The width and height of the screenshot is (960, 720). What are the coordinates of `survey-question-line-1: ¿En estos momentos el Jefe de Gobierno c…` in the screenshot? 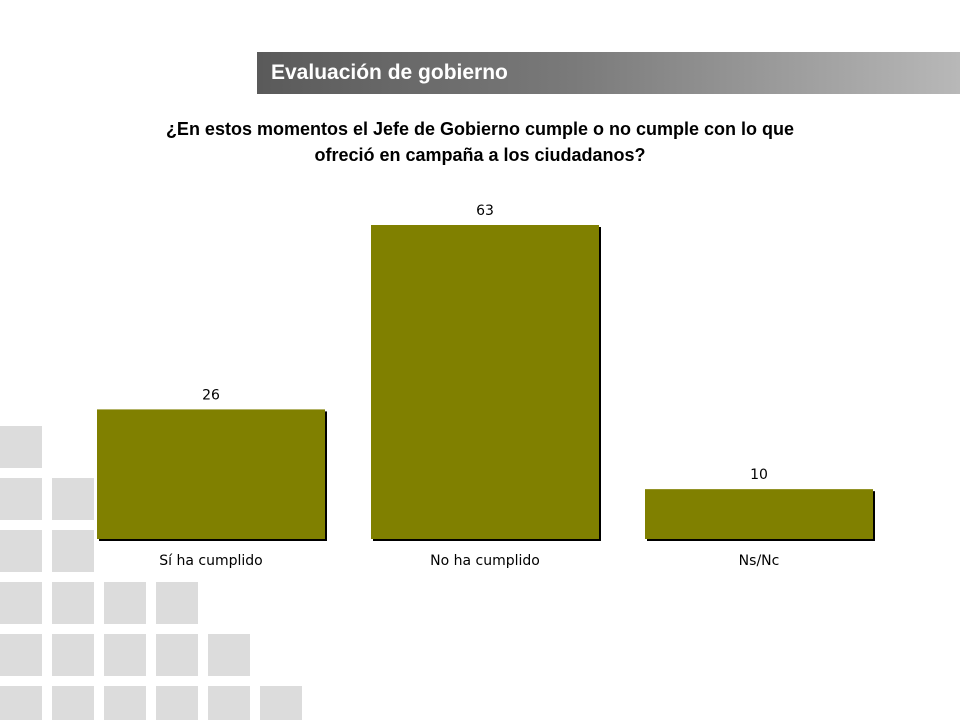 It's located at (480, 129).